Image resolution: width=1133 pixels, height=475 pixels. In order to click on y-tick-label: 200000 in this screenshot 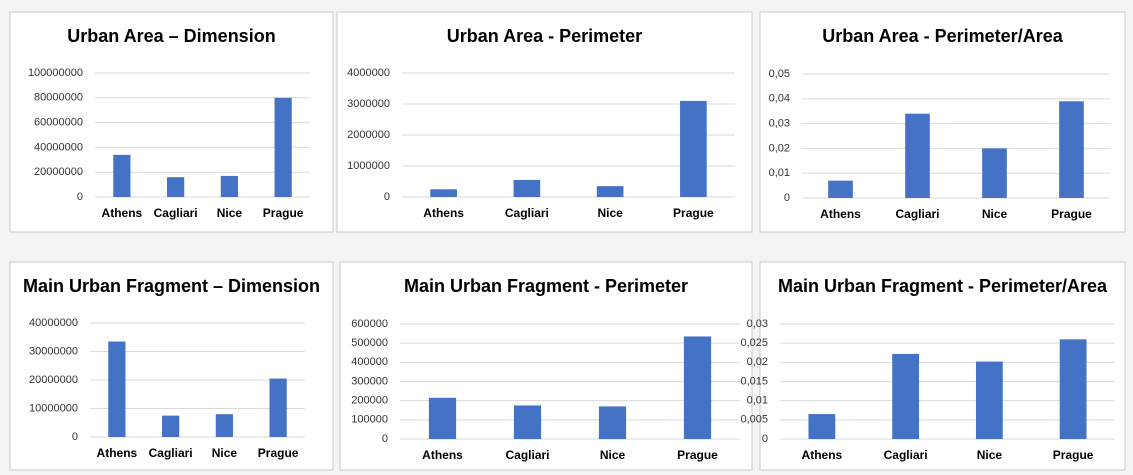, I will do `click(369, 401)`.